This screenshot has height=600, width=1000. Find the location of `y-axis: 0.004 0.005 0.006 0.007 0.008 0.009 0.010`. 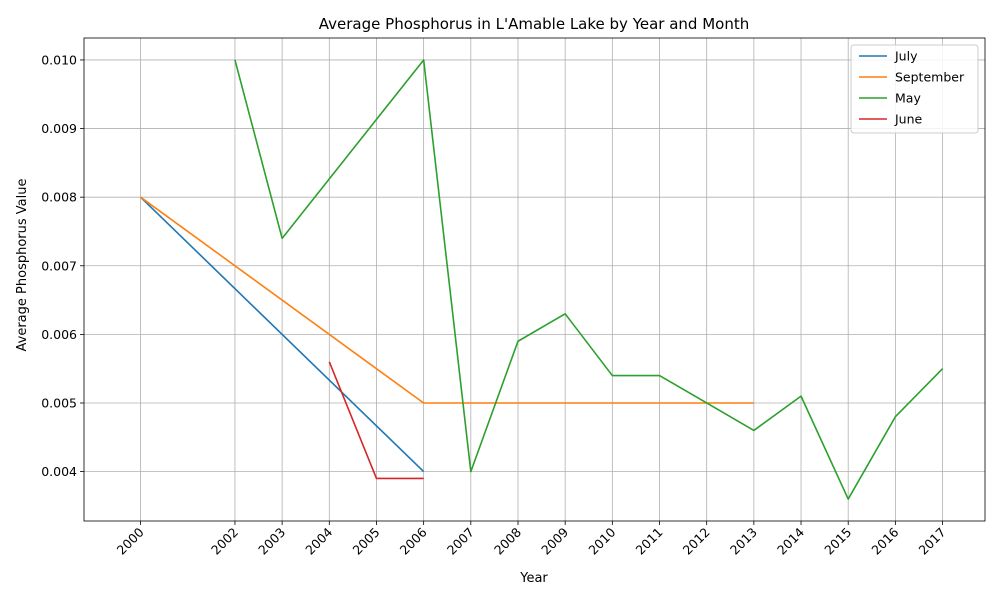

y-axis: 0.004 0.005 0.006 0.007 0.008 0.009 0.010 is located at coordinates (62, 265).